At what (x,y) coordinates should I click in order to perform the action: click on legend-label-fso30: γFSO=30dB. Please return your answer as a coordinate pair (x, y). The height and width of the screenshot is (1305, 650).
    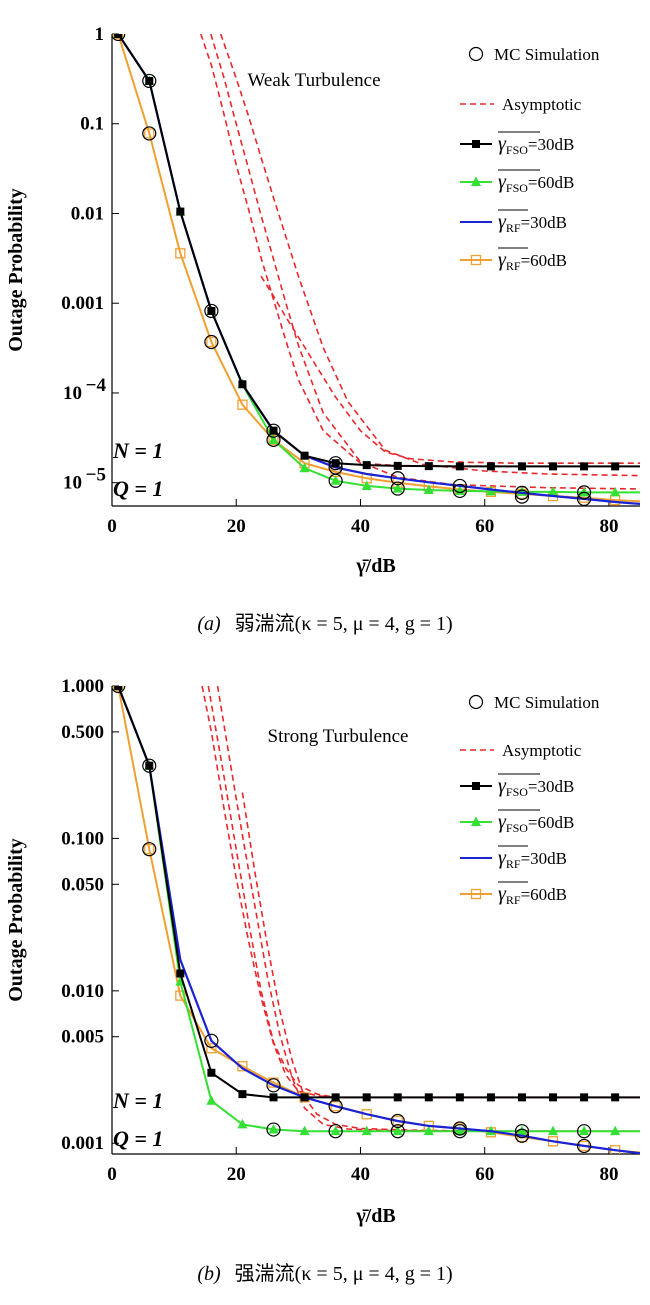
    Looking at the image, I should click on (536, 145).